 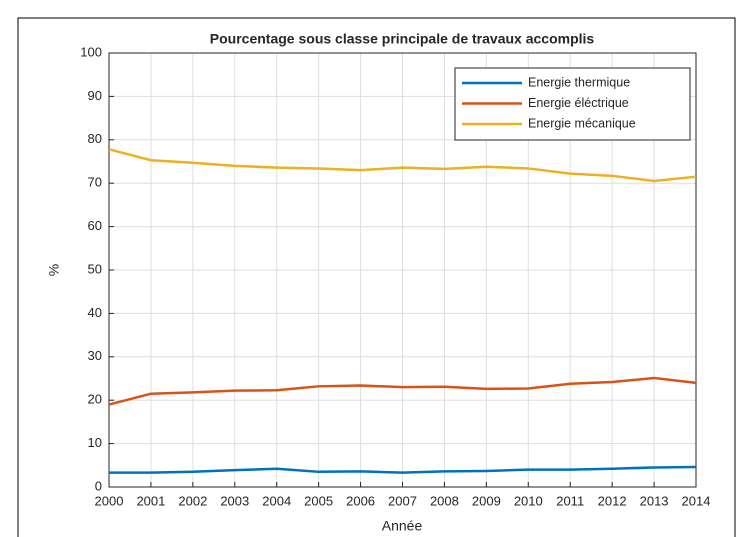 I want to click on x-tick-label: 2000, so click(x=109, y=500).